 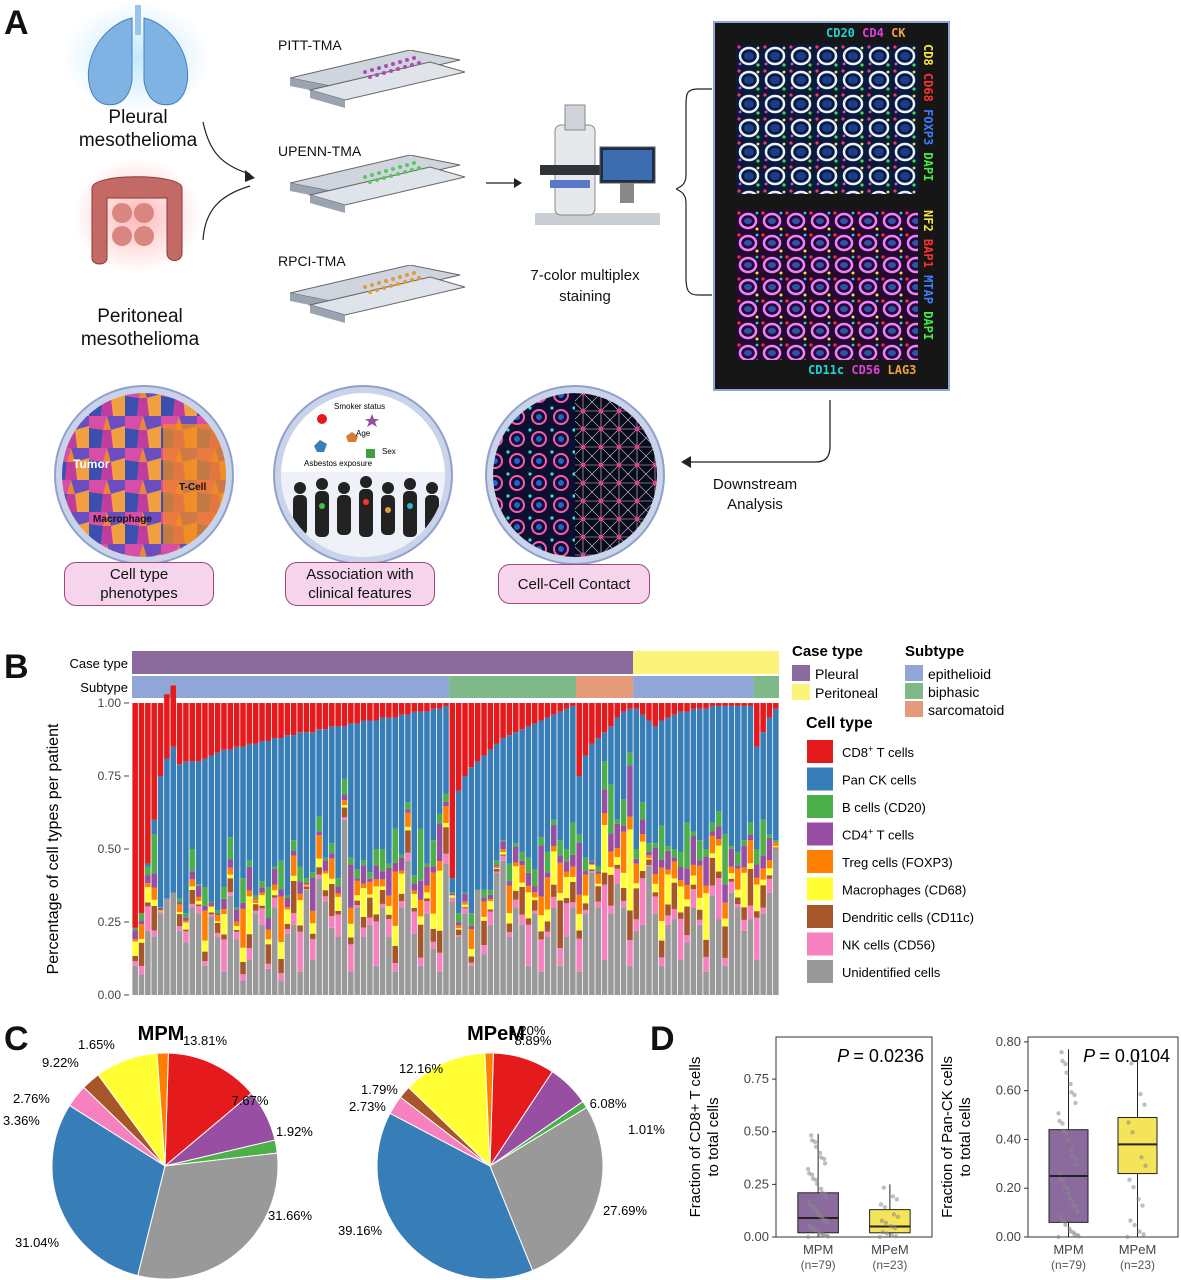 What do you see at coordinates (914, 691) in the screenshot?
I see `legend-swatch` at bounding box center [914, 691].